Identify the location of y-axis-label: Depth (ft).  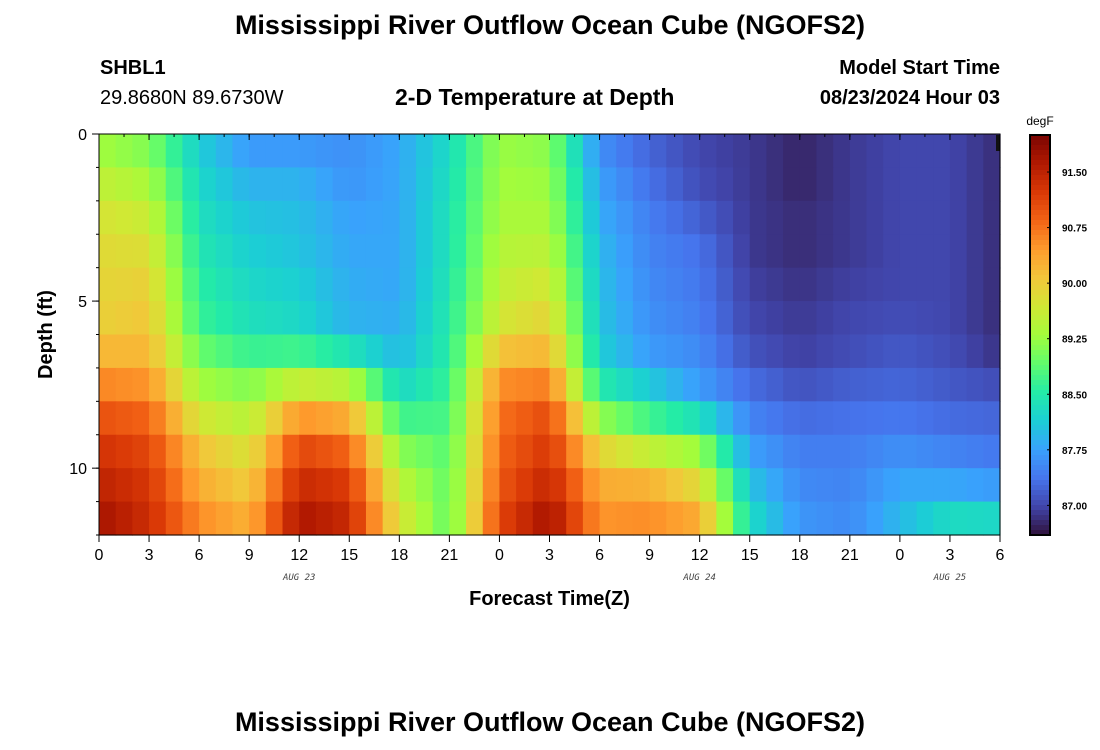
(46, 334).